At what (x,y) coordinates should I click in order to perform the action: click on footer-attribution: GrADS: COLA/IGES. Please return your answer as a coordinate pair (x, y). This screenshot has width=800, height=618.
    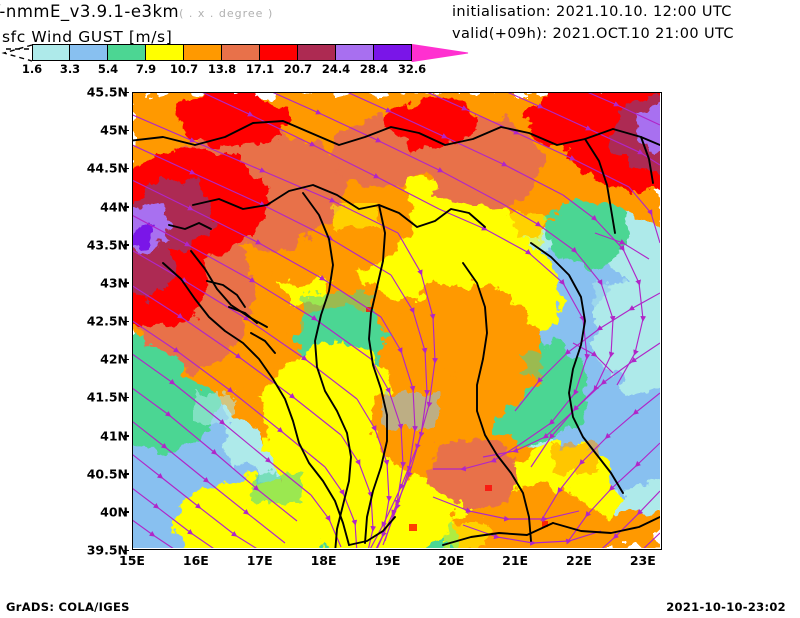
    Looking at the image, I should click on (68, 607).